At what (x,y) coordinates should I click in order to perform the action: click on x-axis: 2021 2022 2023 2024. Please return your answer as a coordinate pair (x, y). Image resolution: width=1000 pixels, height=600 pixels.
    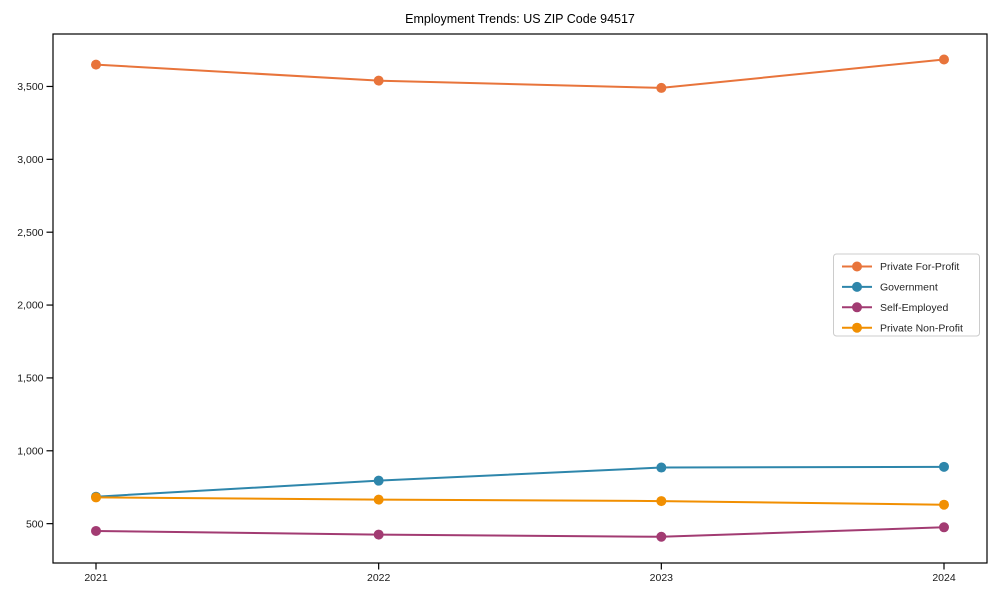
    Looking at the image, I should click on (520, 573).